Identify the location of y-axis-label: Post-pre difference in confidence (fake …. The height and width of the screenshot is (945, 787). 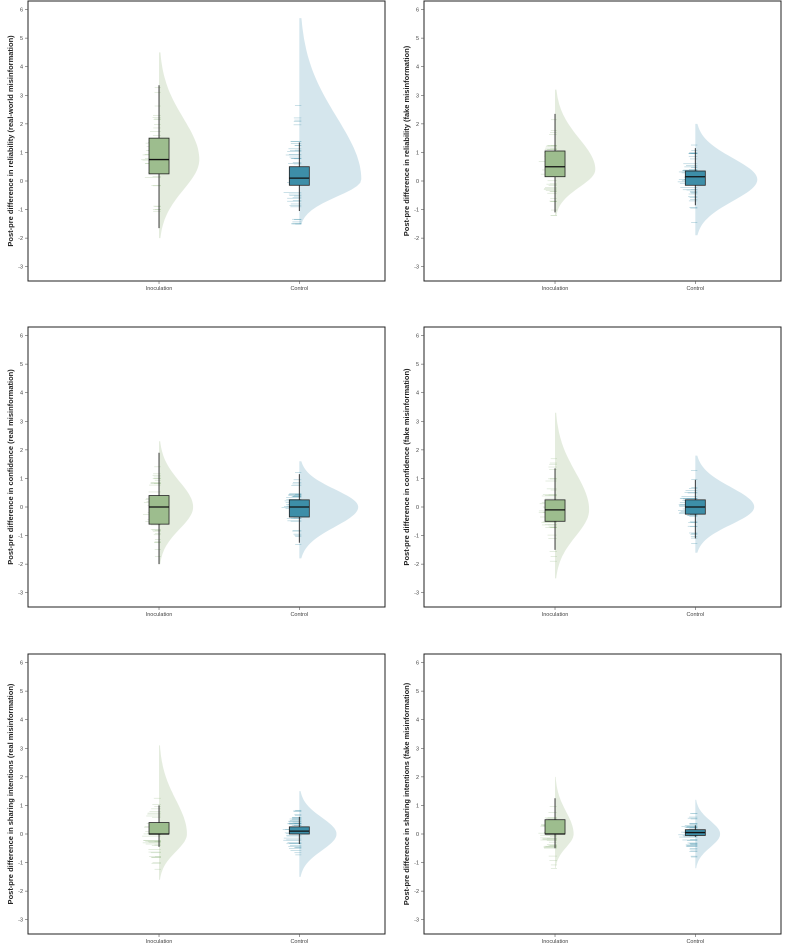
(406, 467).